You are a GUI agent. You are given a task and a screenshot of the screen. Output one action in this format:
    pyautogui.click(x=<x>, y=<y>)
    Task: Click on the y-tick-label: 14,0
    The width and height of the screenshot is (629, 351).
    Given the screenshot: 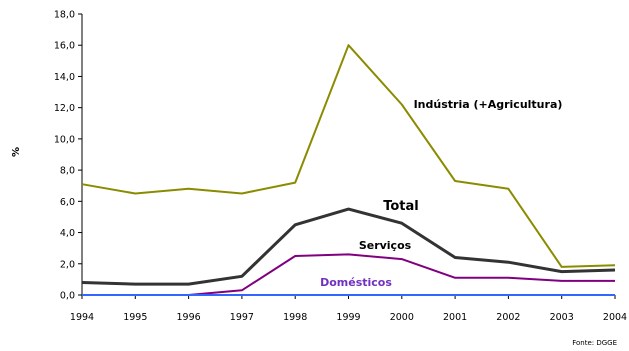 What is the action you would take?
    pyautogui.click(x=64, y=77)
    